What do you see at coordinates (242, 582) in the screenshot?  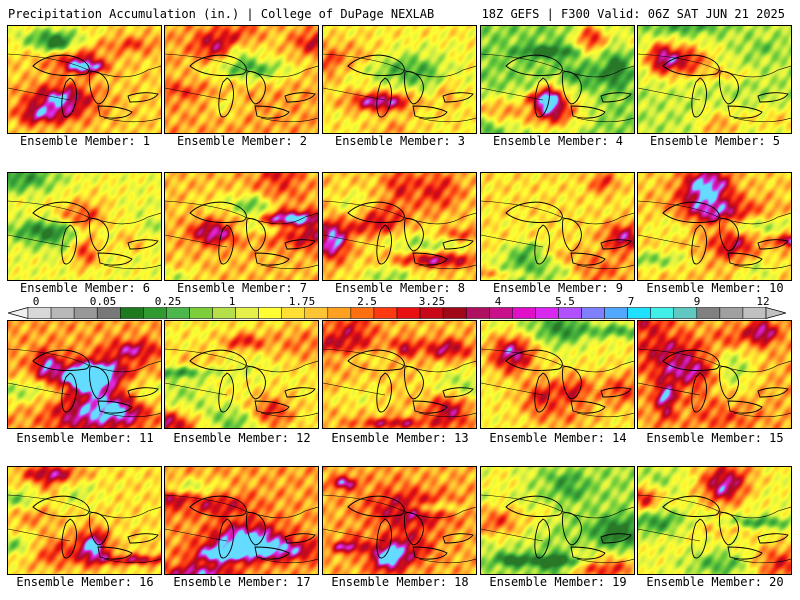 I see `ensemble-member-label: Ensemble Member: 17` at bounding box center [242, 582].